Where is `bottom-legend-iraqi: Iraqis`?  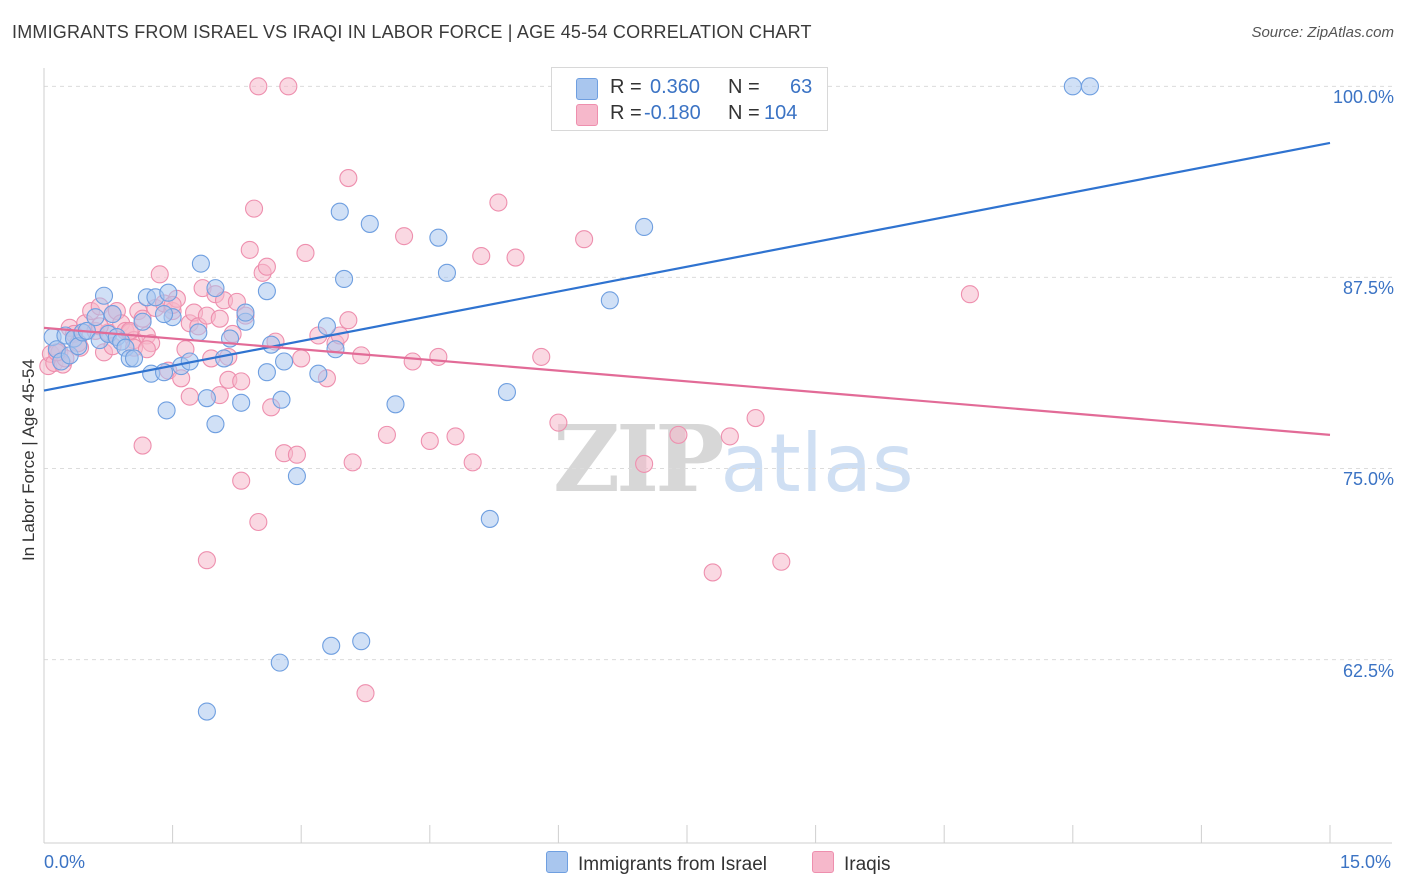
bottom-legend-iraqi: Iraqis is located at coordinates (851, 863).